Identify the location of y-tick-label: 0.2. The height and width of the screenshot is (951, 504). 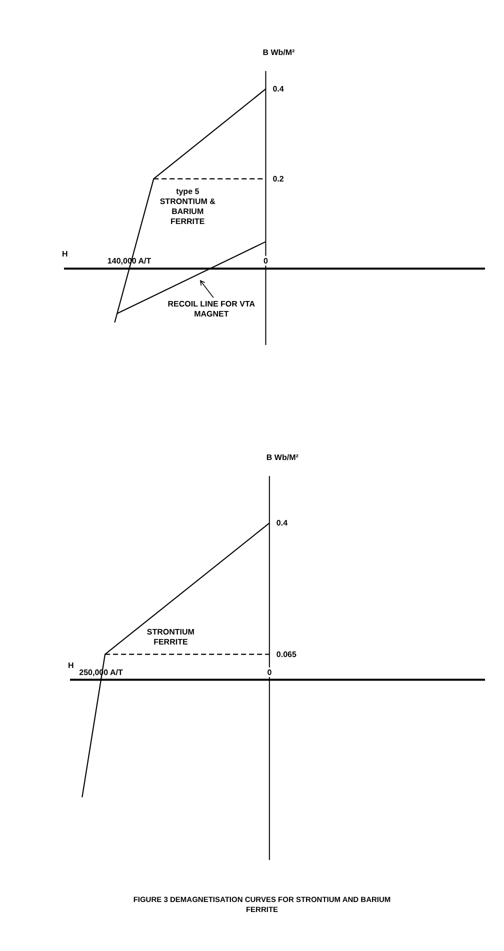
(278, 179).